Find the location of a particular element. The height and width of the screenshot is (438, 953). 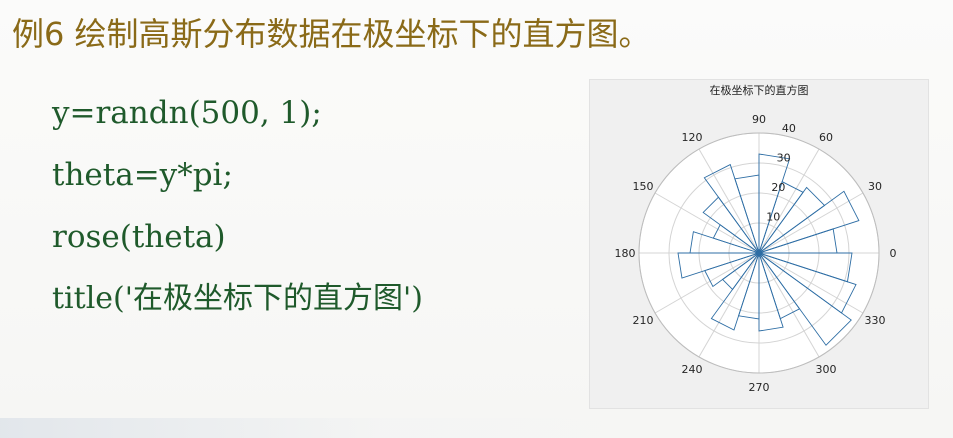

polar-outer-frame is located at coordinates (759, 253).